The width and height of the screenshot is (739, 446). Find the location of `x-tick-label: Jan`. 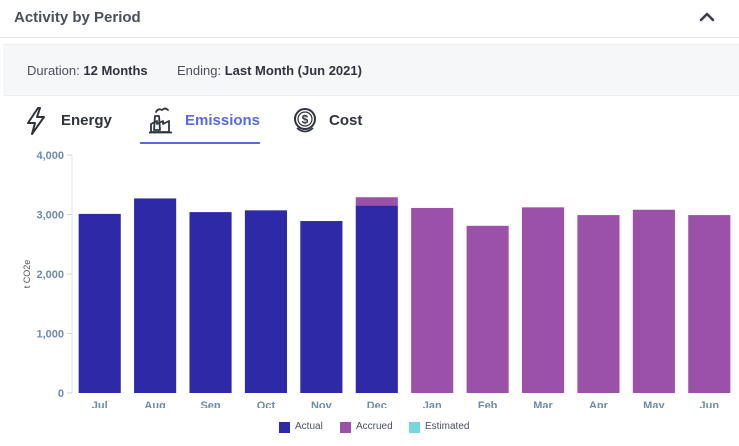

x-tick-label: Jan is located at coordinates (432, 404).